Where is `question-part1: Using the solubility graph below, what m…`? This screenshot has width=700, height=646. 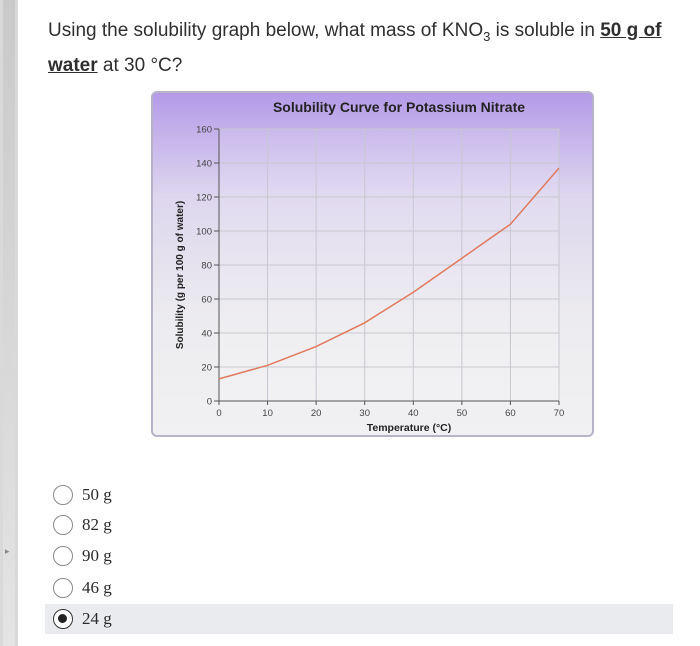
question-part1: Using the solubility graph below, what m… is located at coordinates (266, 30).